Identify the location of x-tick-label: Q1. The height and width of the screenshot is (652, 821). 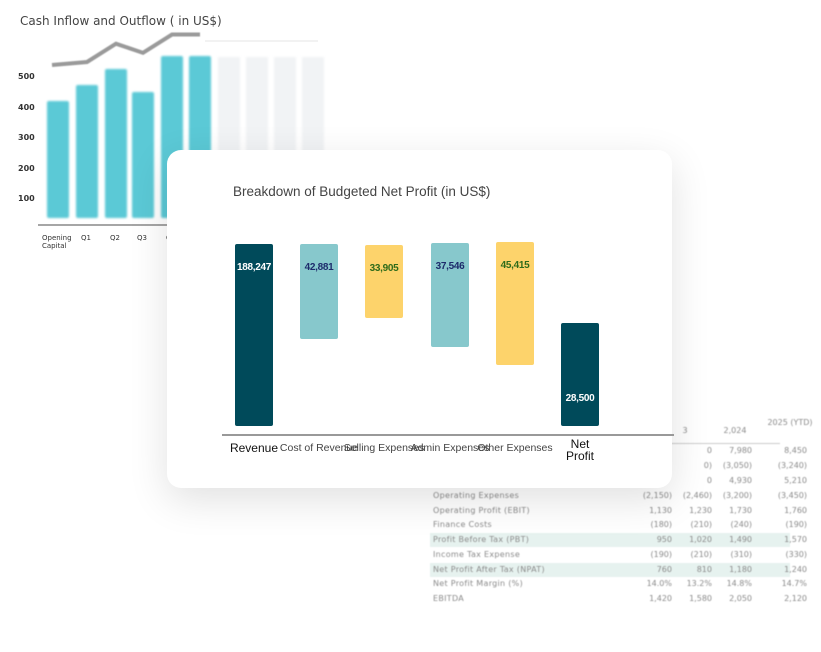
(86, 238).